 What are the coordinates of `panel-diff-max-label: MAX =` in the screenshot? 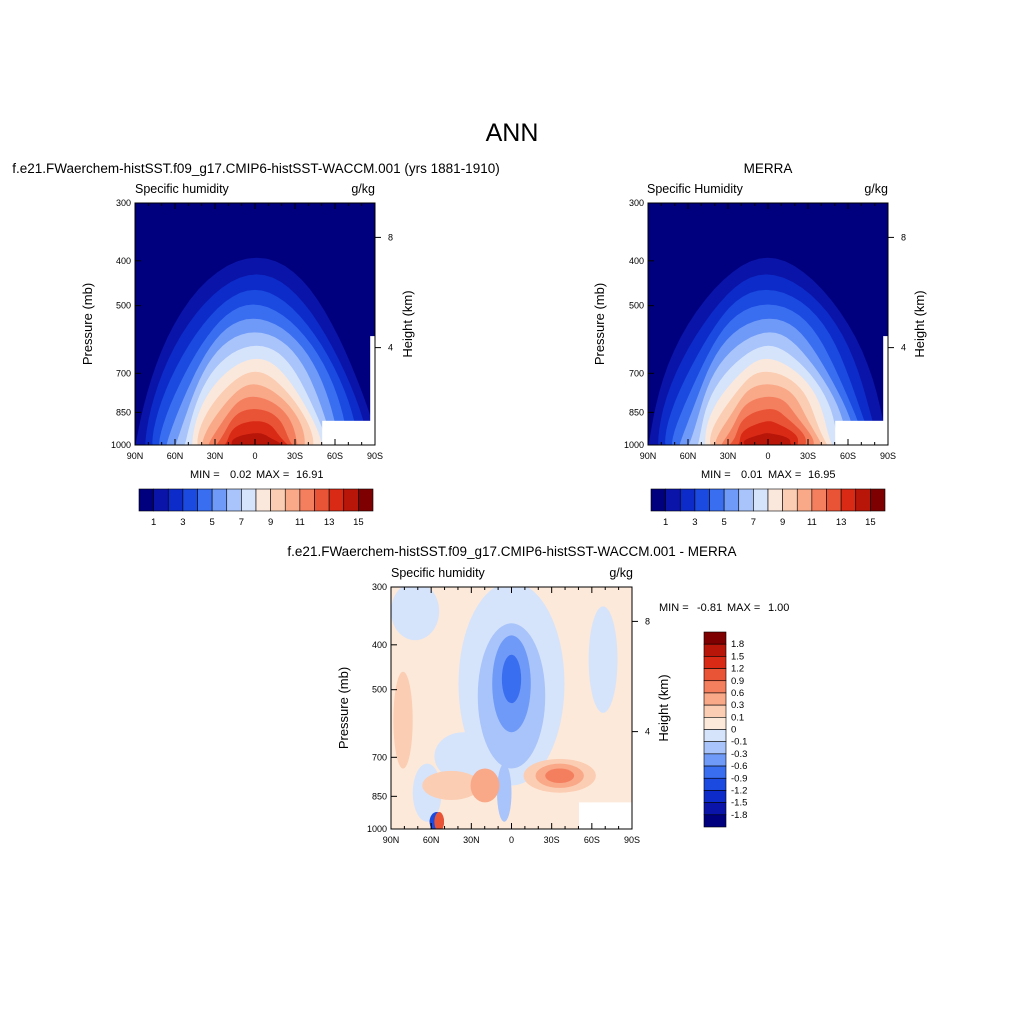 It's located at (743, 608).